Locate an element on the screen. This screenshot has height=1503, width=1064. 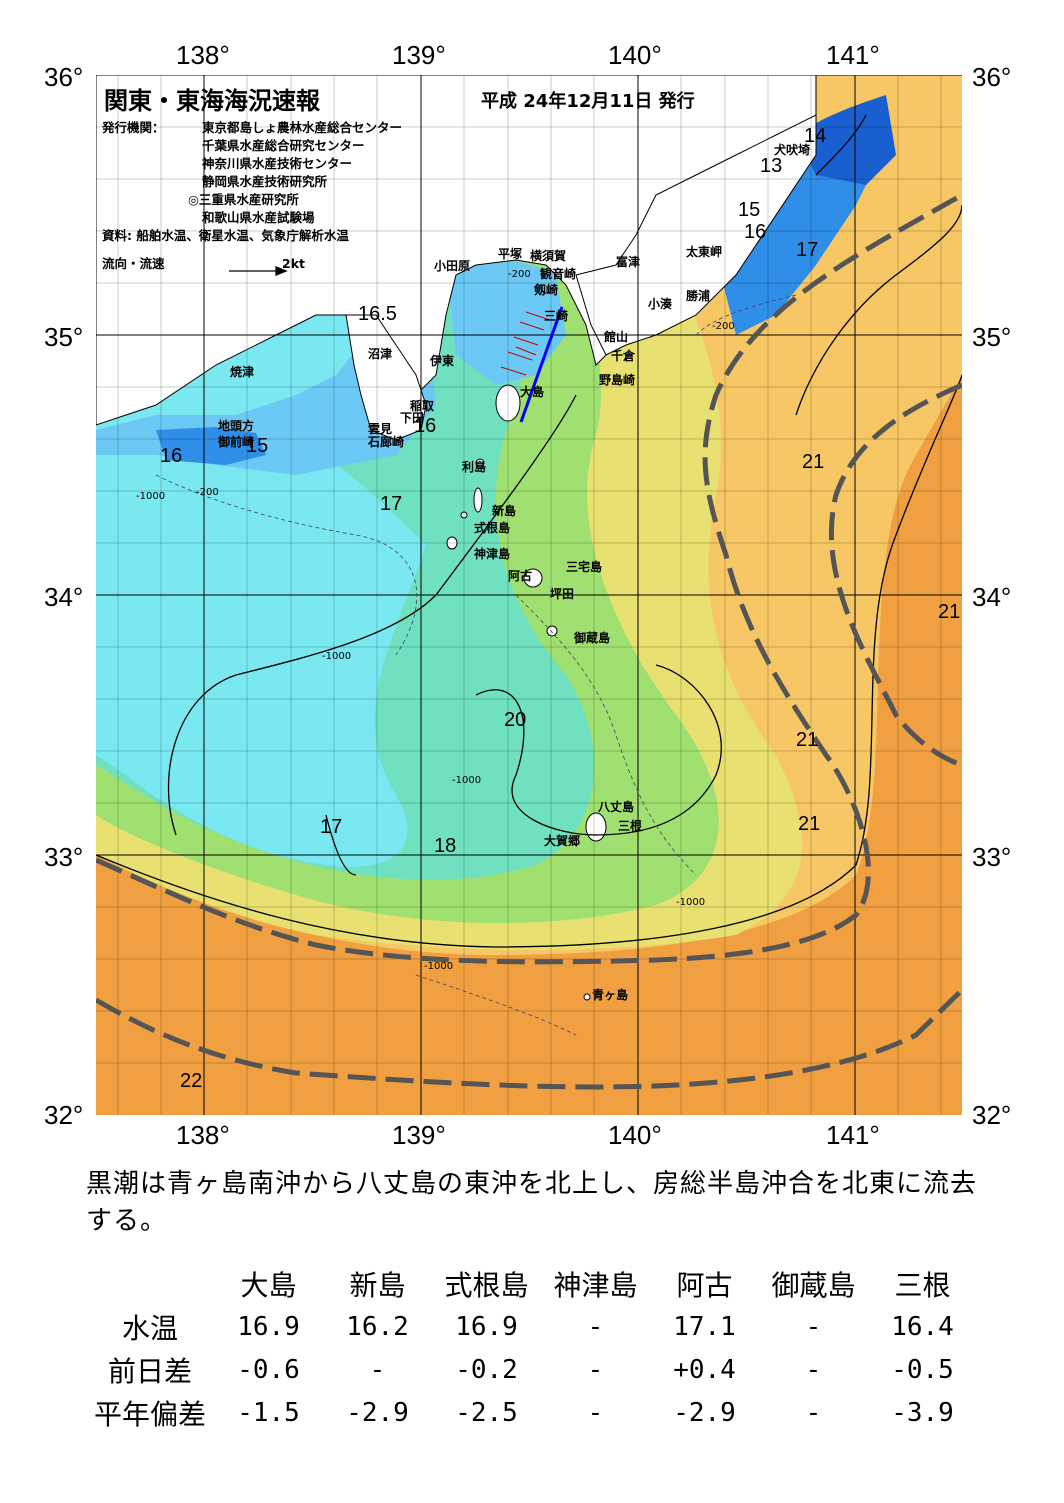
table-cell: 16.9 is located at coordinates (268, 1326).